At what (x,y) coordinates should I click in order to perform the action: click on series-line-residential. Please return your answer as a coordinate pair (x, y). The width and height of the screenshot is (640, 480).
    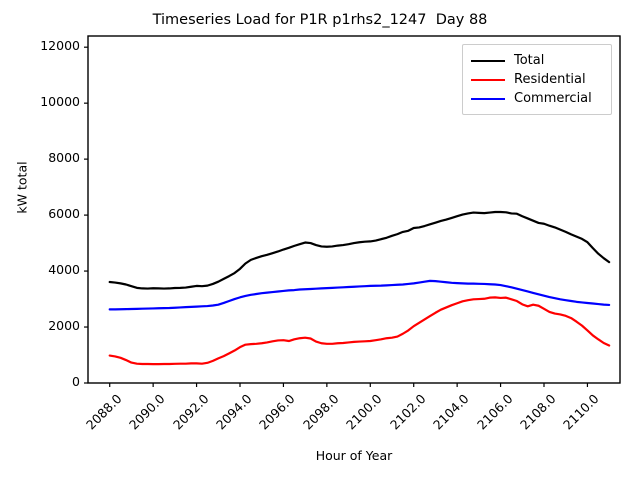
    Looking at the image, I should click on (359, 331).